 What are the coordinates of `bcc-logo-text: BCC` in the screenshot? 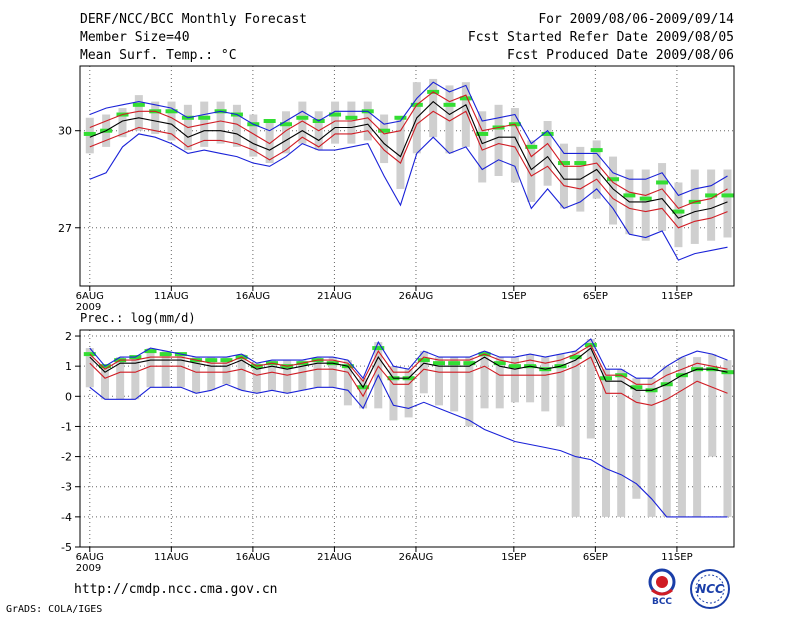 It's located at (662, 602).